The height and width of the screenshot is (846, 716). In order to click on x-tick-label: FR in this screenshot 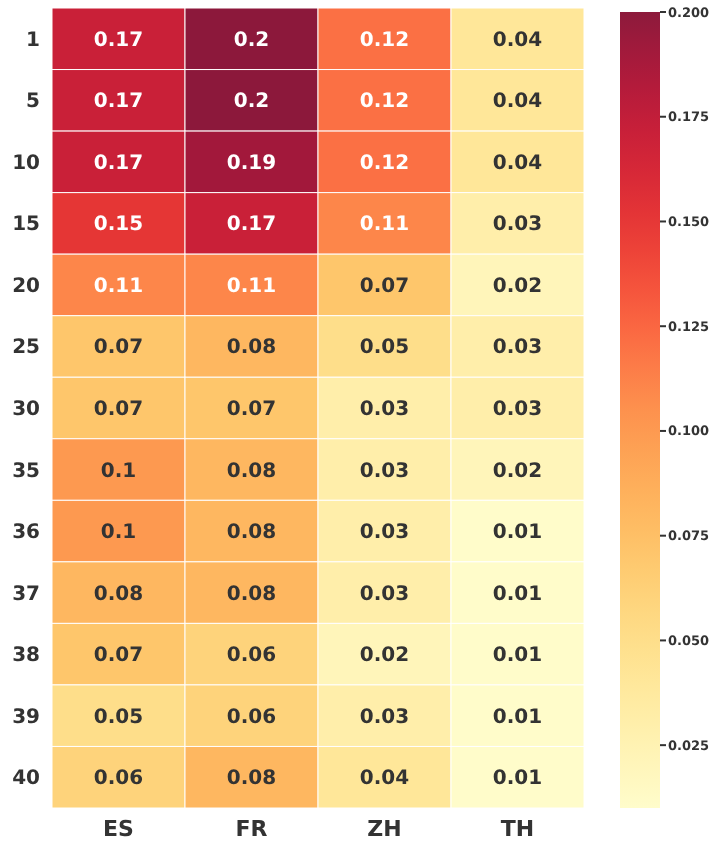, I will do `click(252, 829)`.